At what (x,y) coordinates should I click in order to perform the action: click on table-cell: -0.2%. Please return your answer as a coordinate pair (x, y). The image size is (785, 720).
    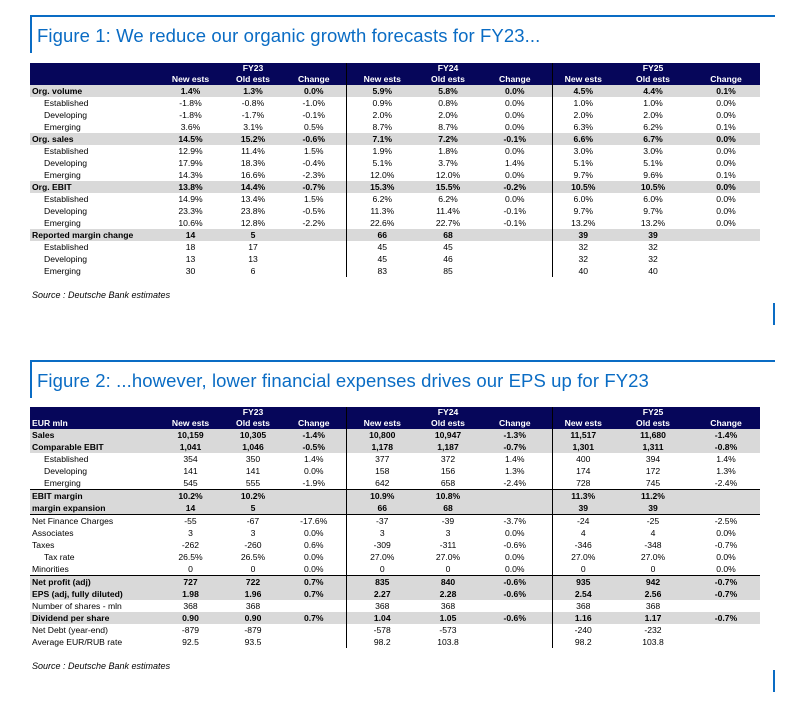
    Looking at the image, I should click on (515, 187).